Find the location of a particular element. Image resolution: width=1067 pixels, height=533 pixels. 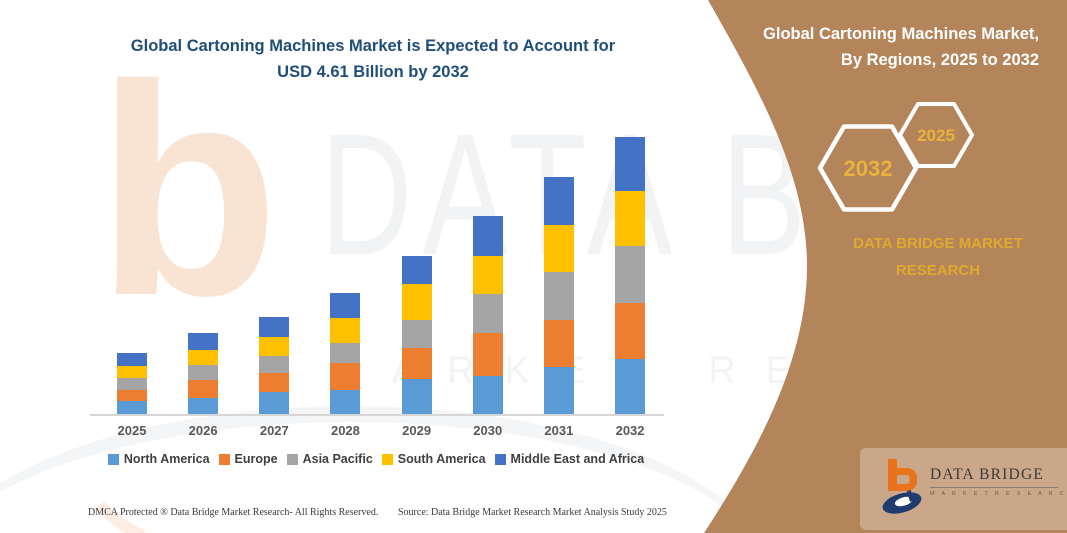

bar-stack-2025 is located at coordinates (132, 383).